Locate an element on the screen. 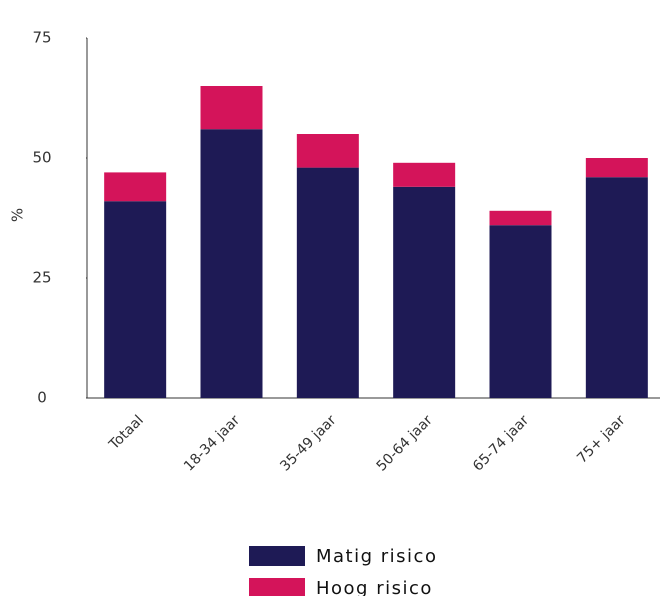  x-tick-label: 35-49 jaar is located at coordinates (308, 443).